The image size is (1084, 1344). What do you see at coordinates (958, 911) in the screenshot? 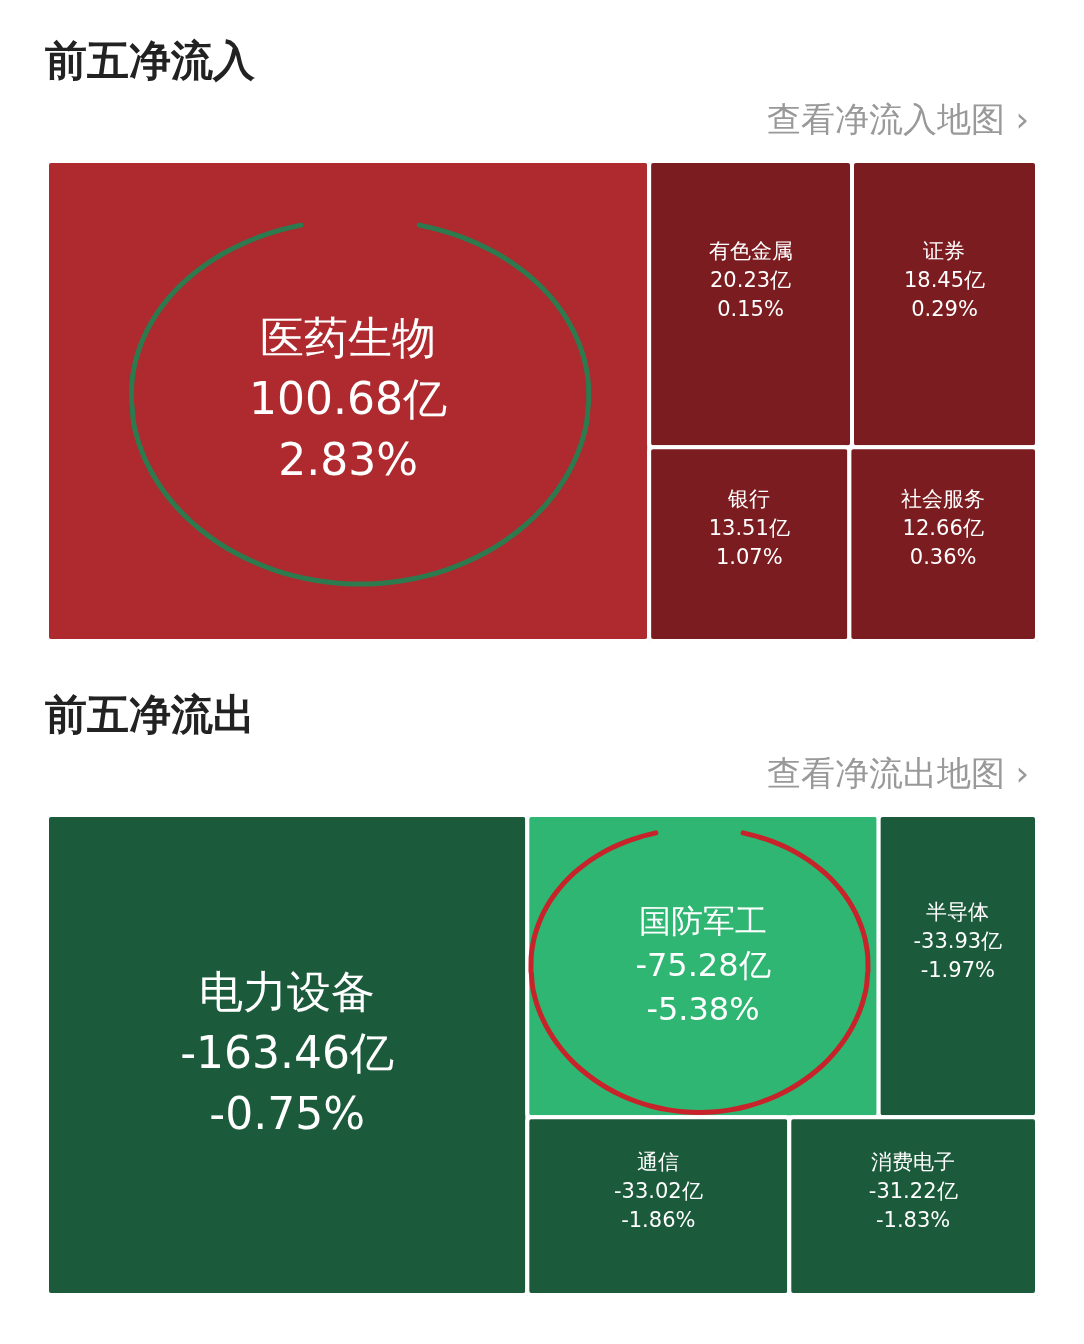
I see `category-label: 半导体` at bounding box center [958, 911].